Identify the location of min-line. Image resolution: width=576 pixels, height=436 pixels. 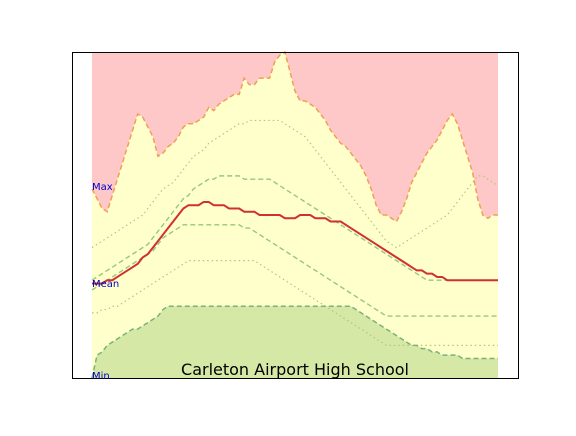
(294, 342).